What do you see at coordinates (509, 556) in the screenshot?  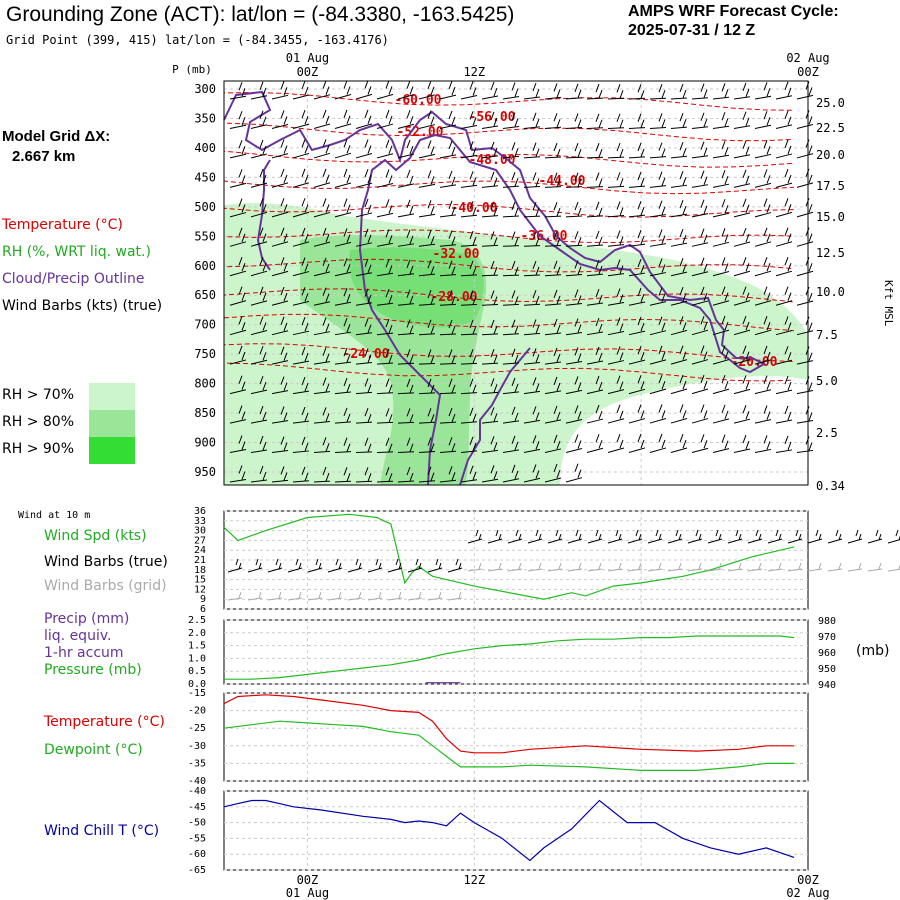 I see `wind-speed-line` at bounding box center [509, 556].